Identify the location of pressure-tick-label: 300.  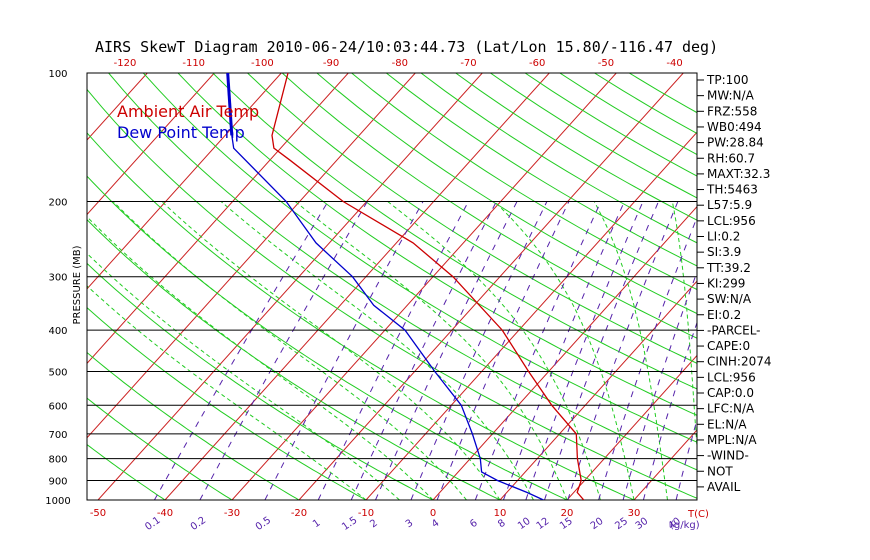
(57, 278).